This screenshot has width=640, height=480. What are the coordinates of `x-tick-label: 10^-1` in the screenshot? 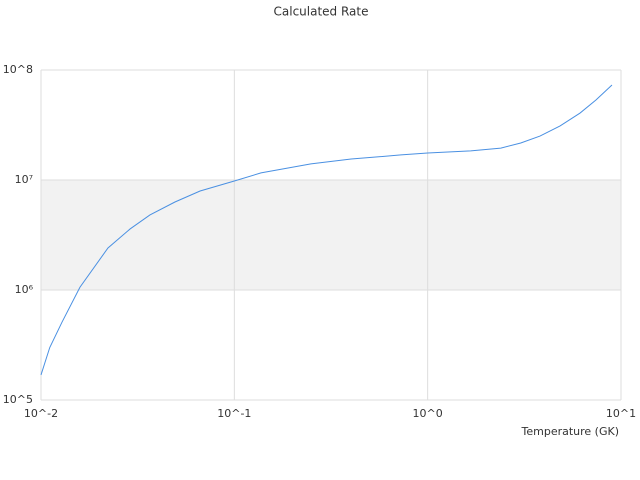 It's located at (234, 413).